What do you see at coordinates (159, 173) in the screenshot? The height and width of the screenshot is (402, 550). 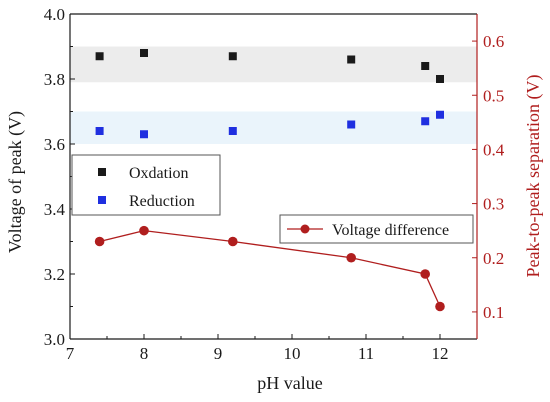 I see `legend-oxdation-label: Oxdation` at bounding box center [159, 173].